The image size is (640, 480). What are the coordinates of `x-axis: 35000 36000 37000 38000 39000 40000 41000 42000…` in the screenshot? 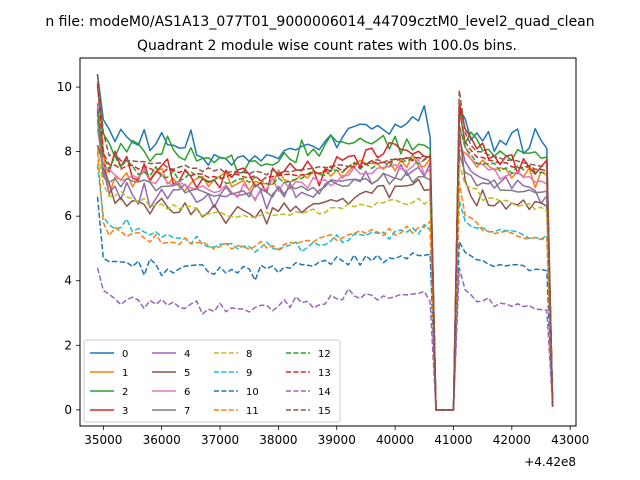 It's located at (336, 436).